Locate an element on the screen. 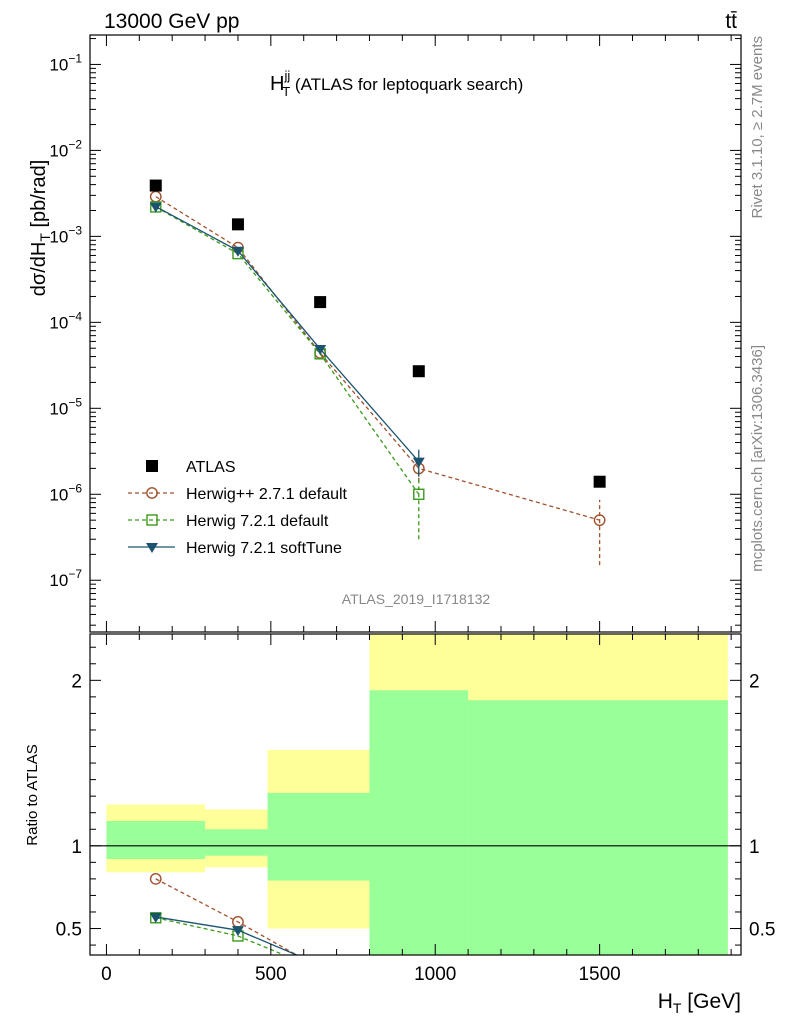  ytick-label: 10⁻⁷ is located at coordinates (65, 578).